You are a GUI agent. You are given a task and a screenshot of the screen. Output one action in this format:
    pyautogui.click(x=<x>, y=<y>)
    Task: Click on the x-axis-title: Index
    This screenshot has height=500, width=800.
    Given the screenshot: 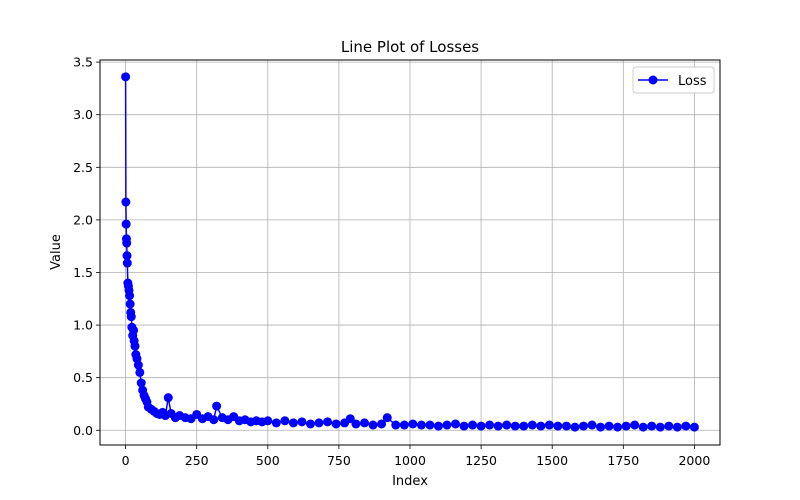 What is the action you would take?
    pyautogui.click(x=410, y=481)
    